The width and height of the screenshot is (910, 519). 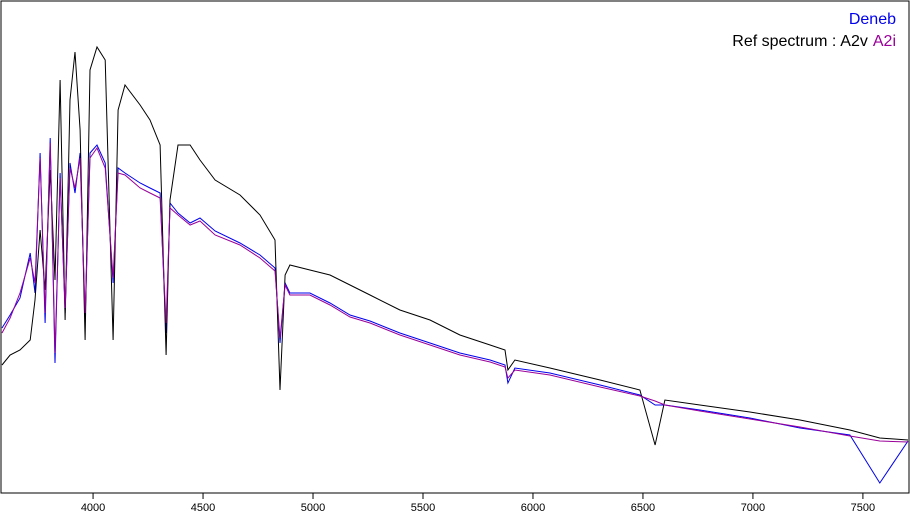 I want to click on x-tick-label: 4000, so click(x=93, y=508).